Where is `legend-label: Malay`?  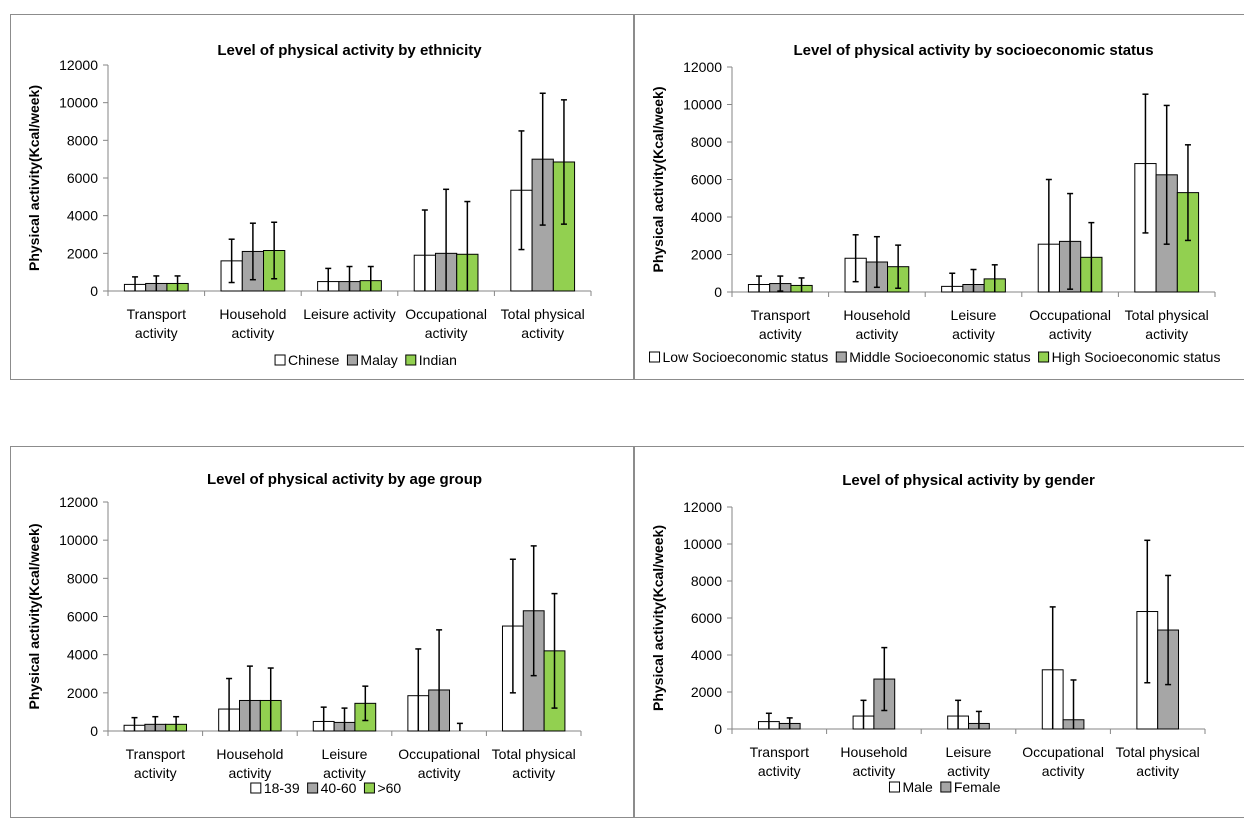
legend-label: Malay is located at coordinates (378, 360).